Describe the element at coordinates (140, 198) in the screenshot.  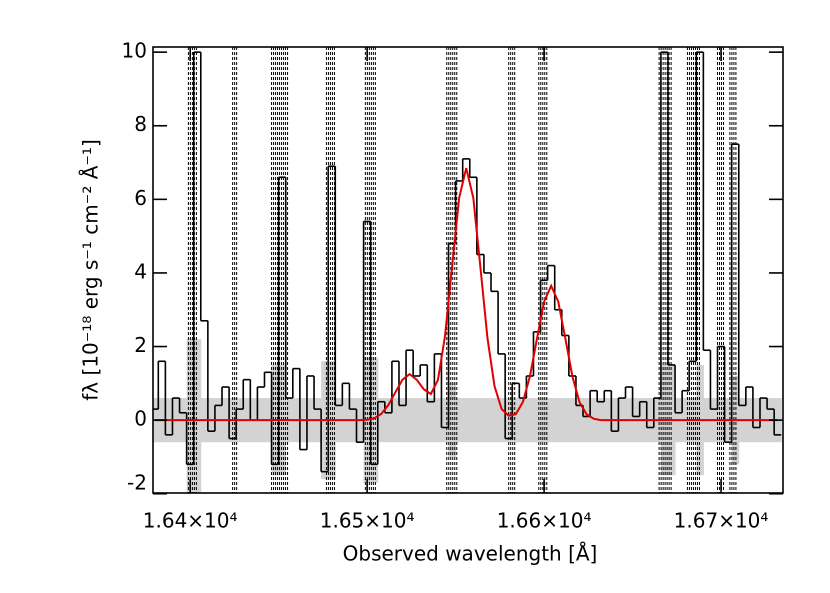
I see `y-tick-label: 6` at that location.